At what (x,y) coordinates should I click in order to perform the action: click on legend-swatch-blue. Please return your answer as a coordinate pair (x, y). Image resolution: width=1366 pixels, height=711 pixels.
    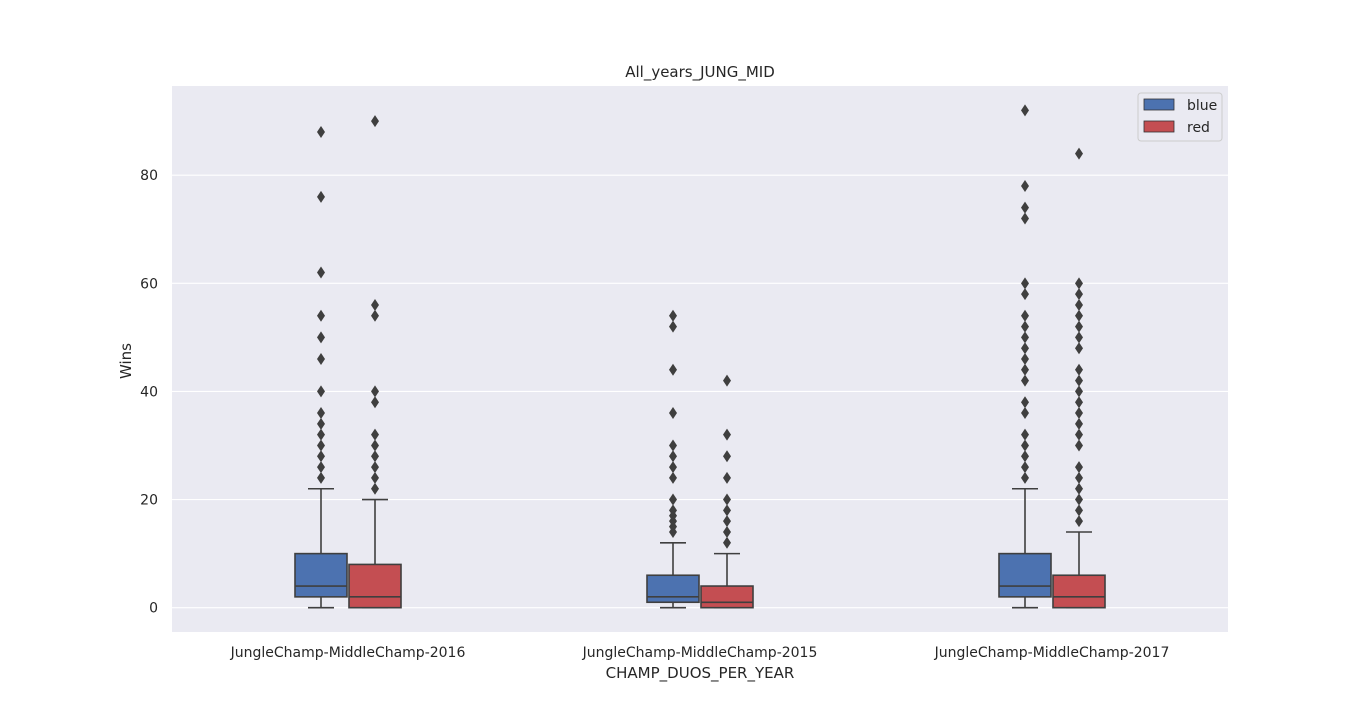
    Looking at the image, I should click on (1159, 104).